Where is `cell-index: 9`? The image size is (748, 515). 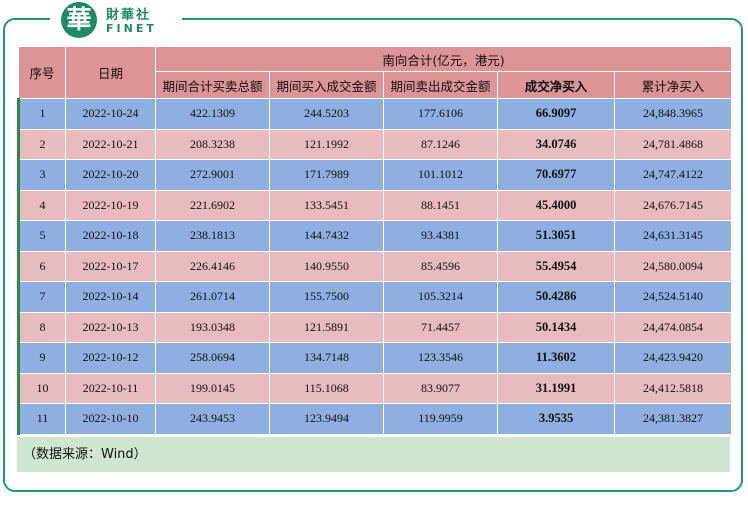
cell-index: 9 is located at coordinates (41, 358).